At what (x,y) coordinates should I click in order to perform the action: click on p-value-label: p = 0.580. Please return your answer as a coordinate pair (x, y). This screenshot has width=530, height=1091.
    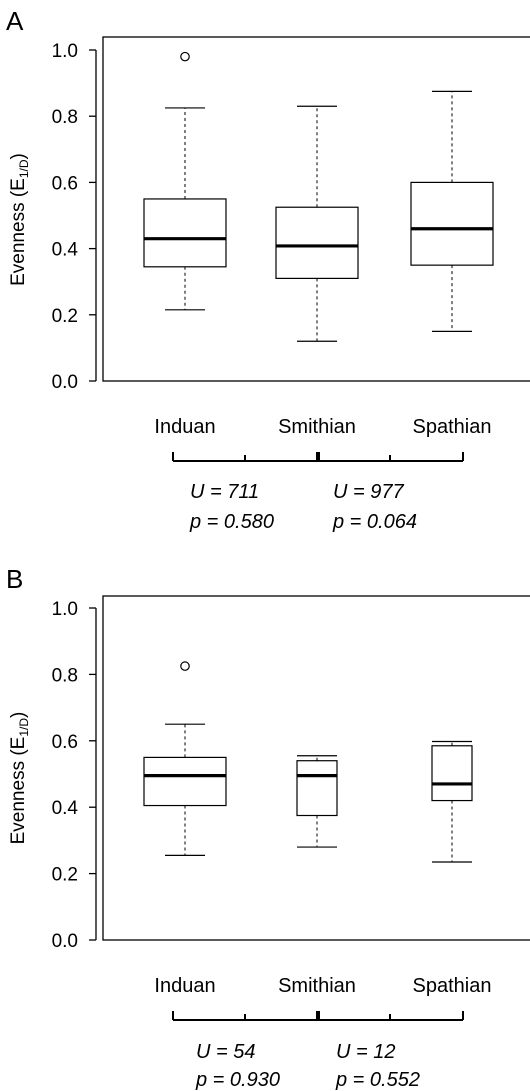
    Looking at the image, I should click on (231, 522).